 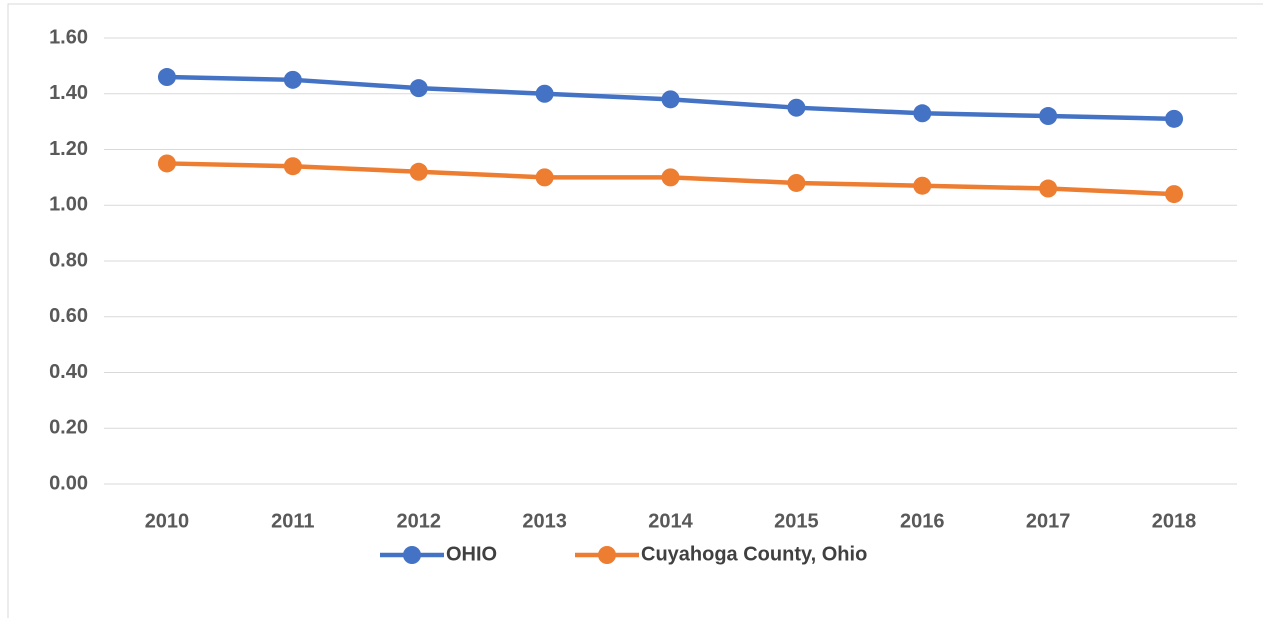 I want to click on y-tick-label: 1.60, so click(x=68, y=37).